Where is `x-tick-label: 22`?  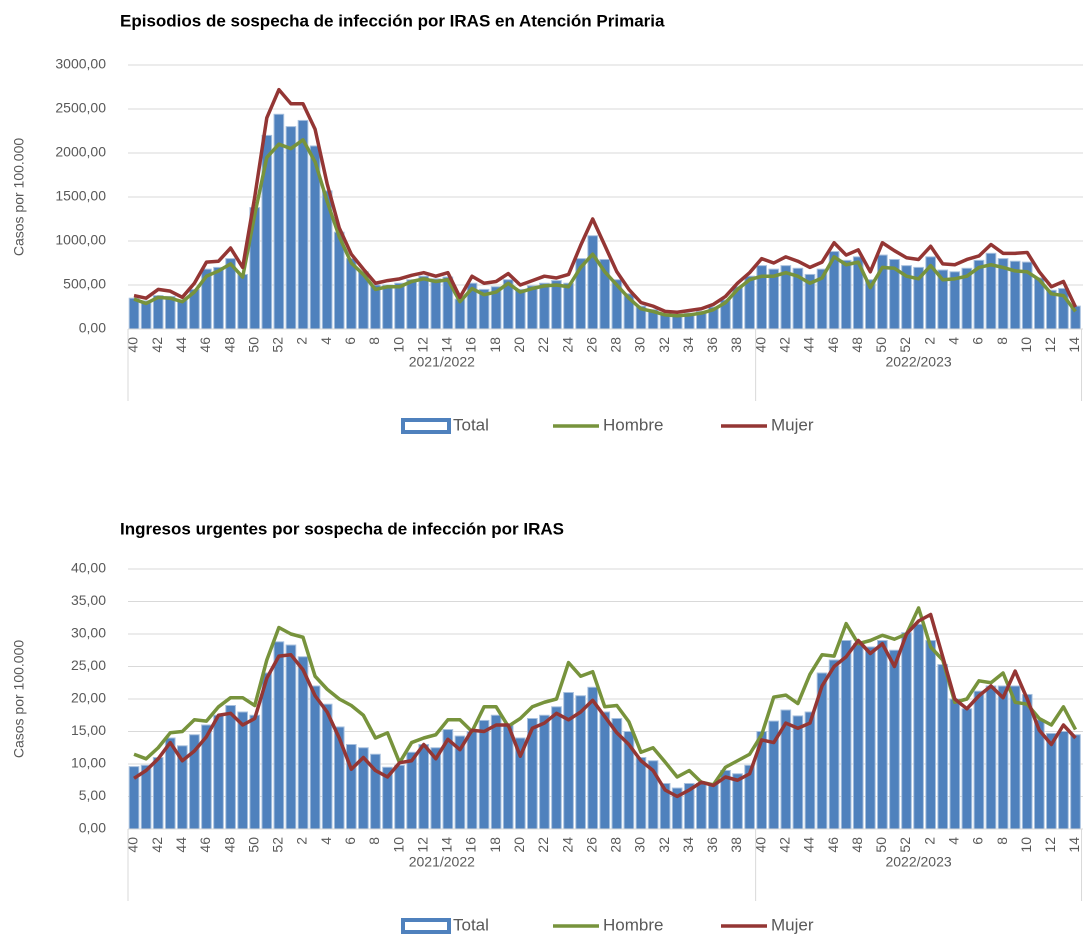 x-tick-label: 22 is located at coordinates (543, 845).